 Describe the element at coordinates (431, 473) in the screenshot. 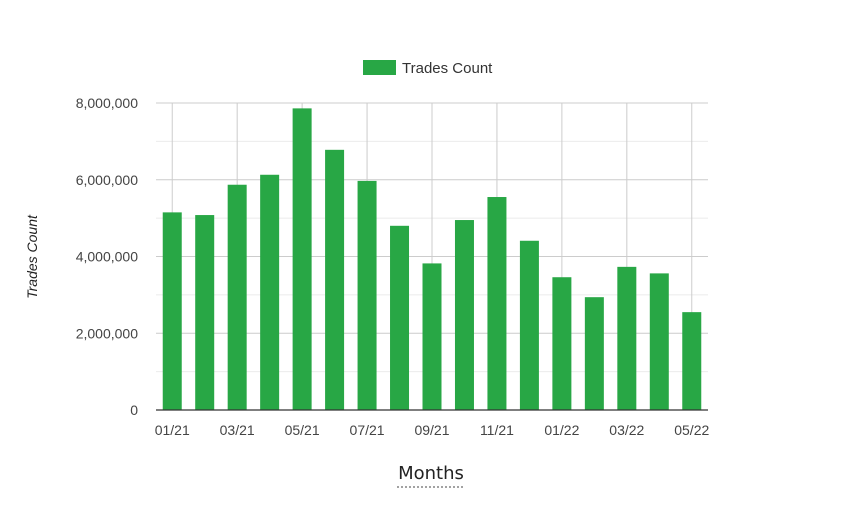

I see `x-axis-title: Months` at that location.